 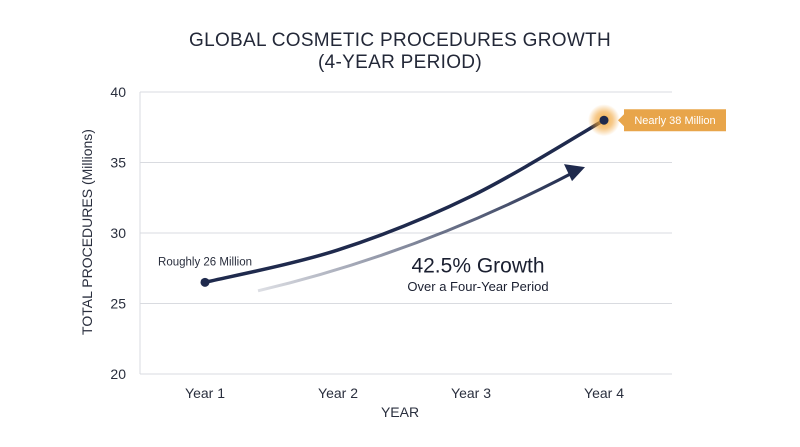 I want to click on end-value-callout: Nearly 38 Million, so click(x=672, y=120).